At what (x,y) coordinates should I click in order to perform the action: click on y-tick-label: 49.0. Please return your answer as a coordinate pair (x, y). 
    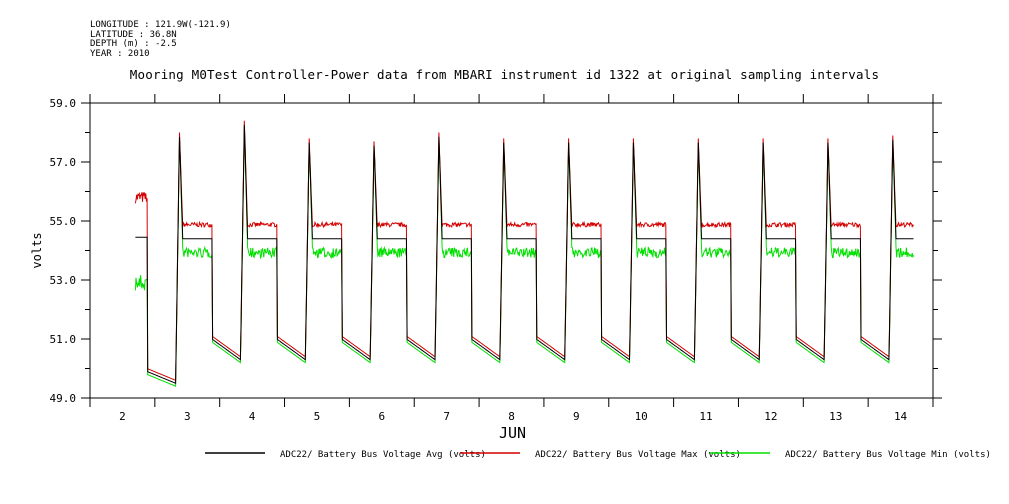
    Looking at the image, I should click on (63, 398).